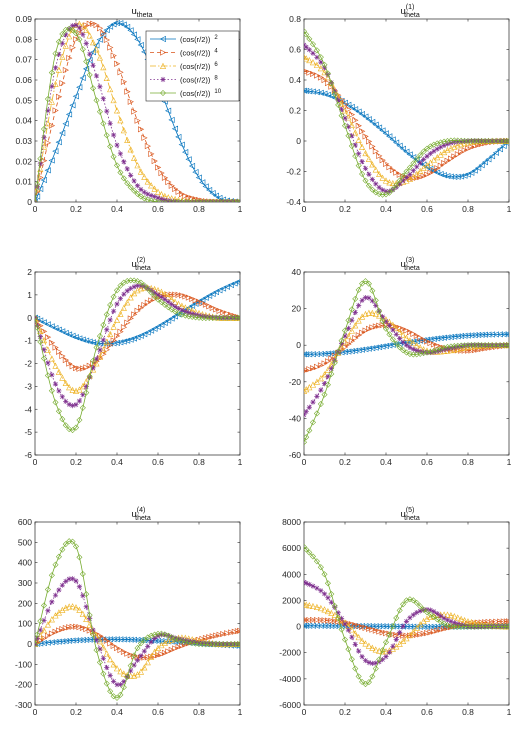  What do you see at coordinates (345, 712) in the screenshot?
I see `x-tick-label: 0.2` at bounding box center [345, 712].